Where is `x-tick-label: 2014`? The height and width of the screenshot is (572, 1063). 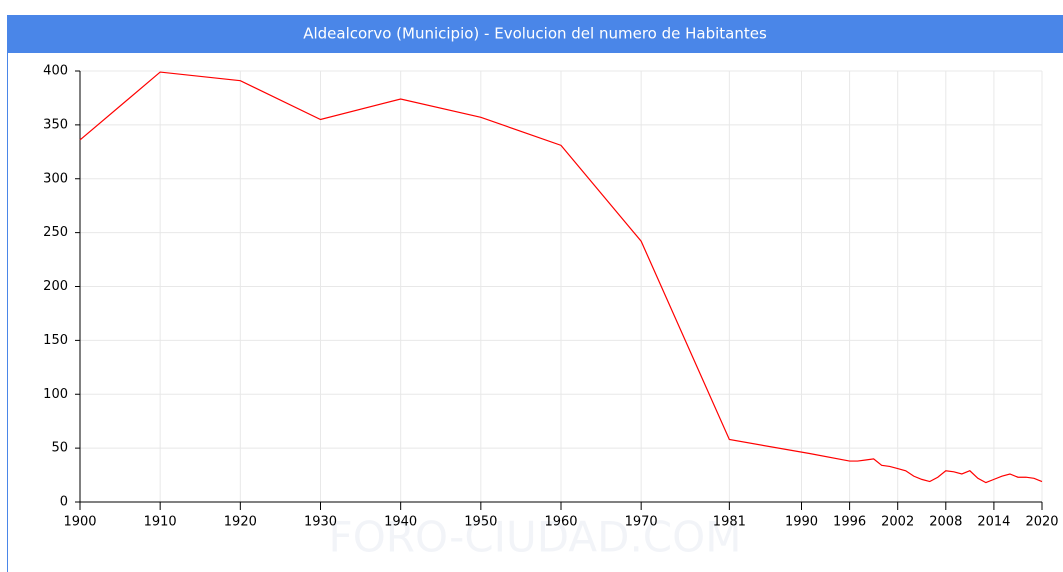 x-tick-label: 2014 is located at coordinates (993, 522).